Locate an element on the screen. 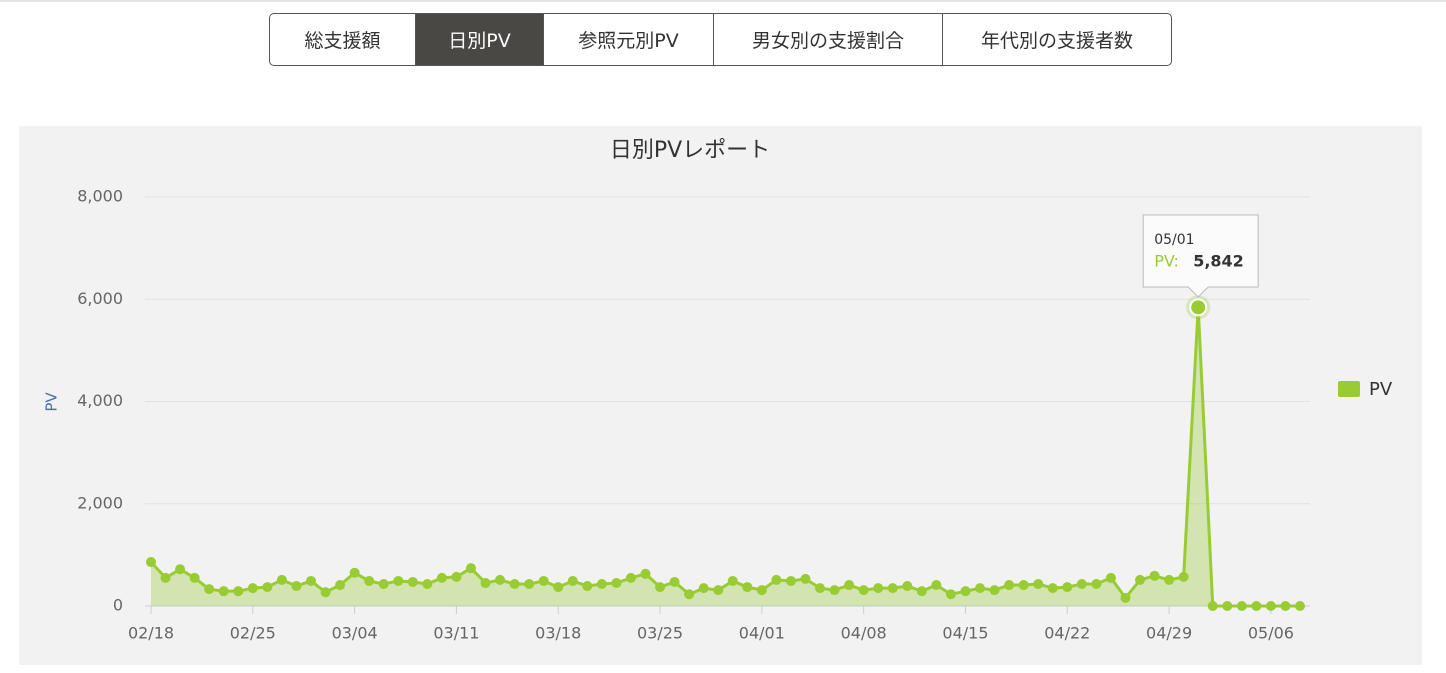  x-tick-label: 02/25 is located at coordinates (253, 633).